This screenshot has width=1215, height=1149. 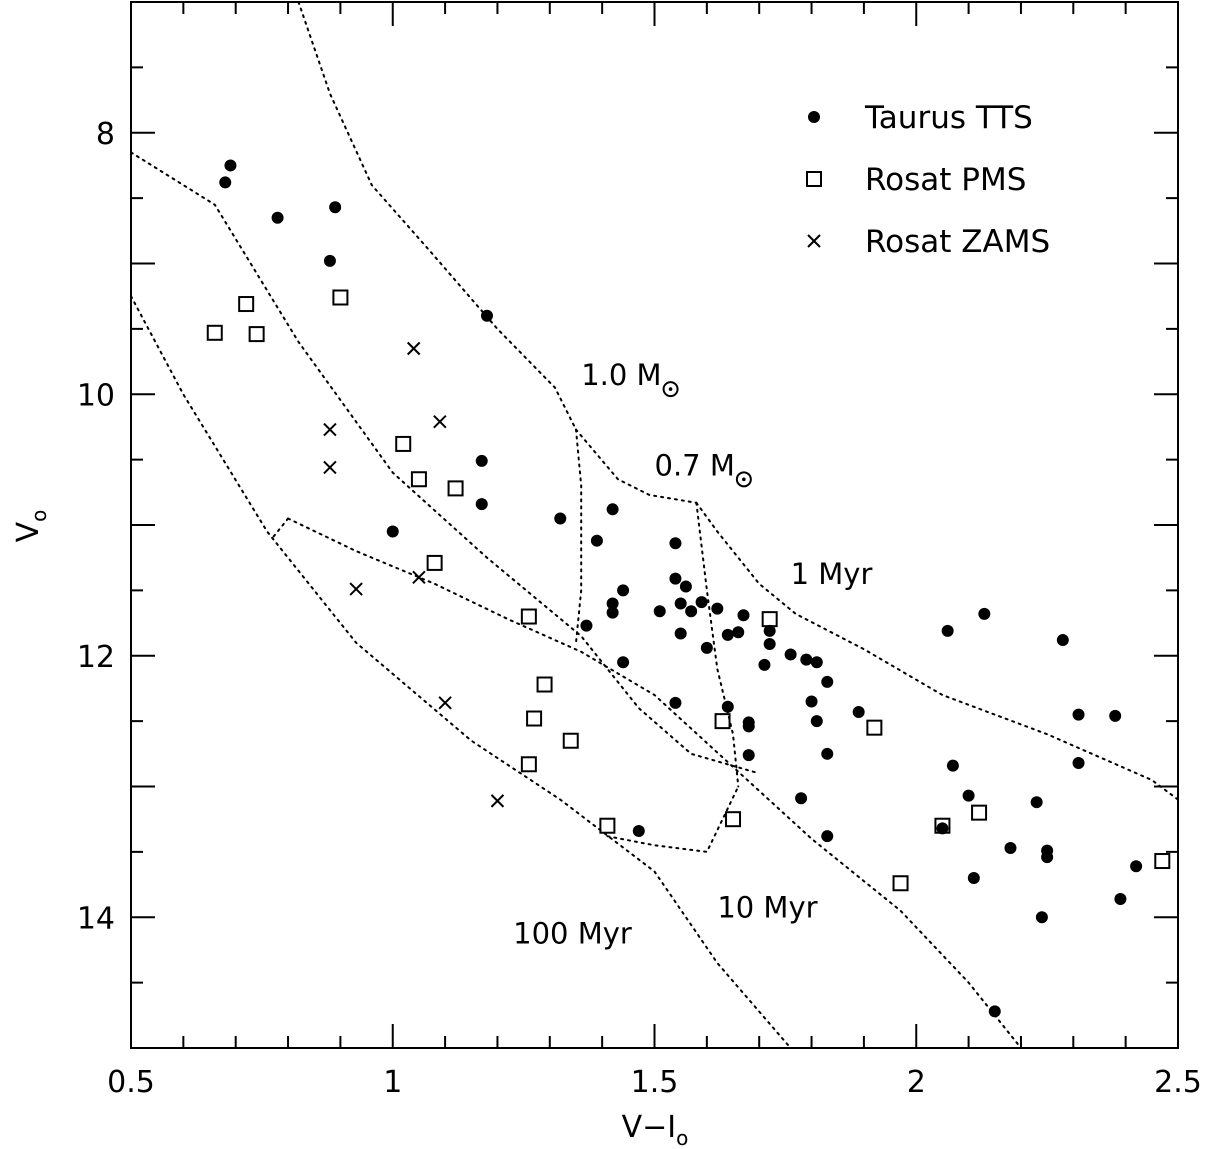 What do you see at coordinates (832, 574) in the screenshot?
I see `curve-label: 1 Myr` at bounding box center [832, 574].